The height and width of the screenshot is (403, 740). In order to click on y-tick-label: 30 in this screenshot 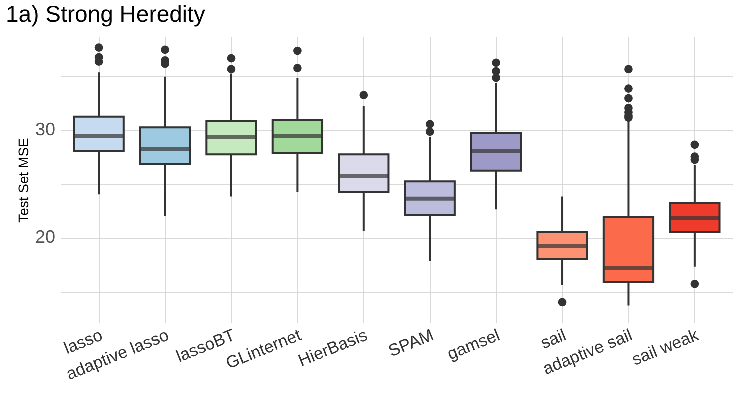, I will do `click(45, 129)`.